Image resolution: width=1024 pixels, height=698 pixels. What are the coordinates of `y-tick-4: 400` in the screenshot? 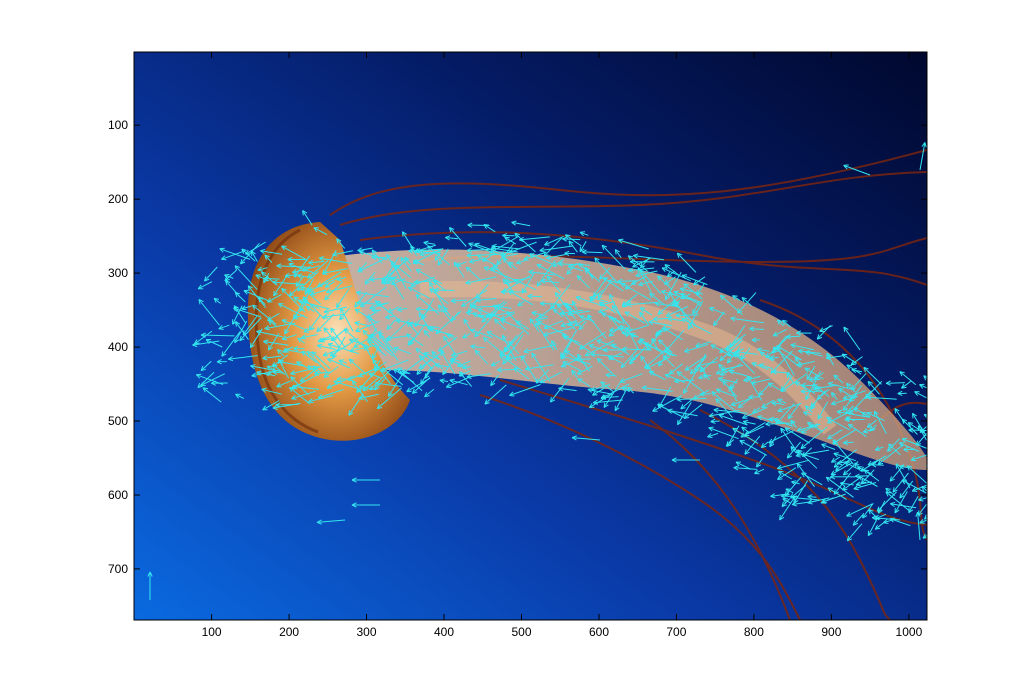 It's located at (517, 347).